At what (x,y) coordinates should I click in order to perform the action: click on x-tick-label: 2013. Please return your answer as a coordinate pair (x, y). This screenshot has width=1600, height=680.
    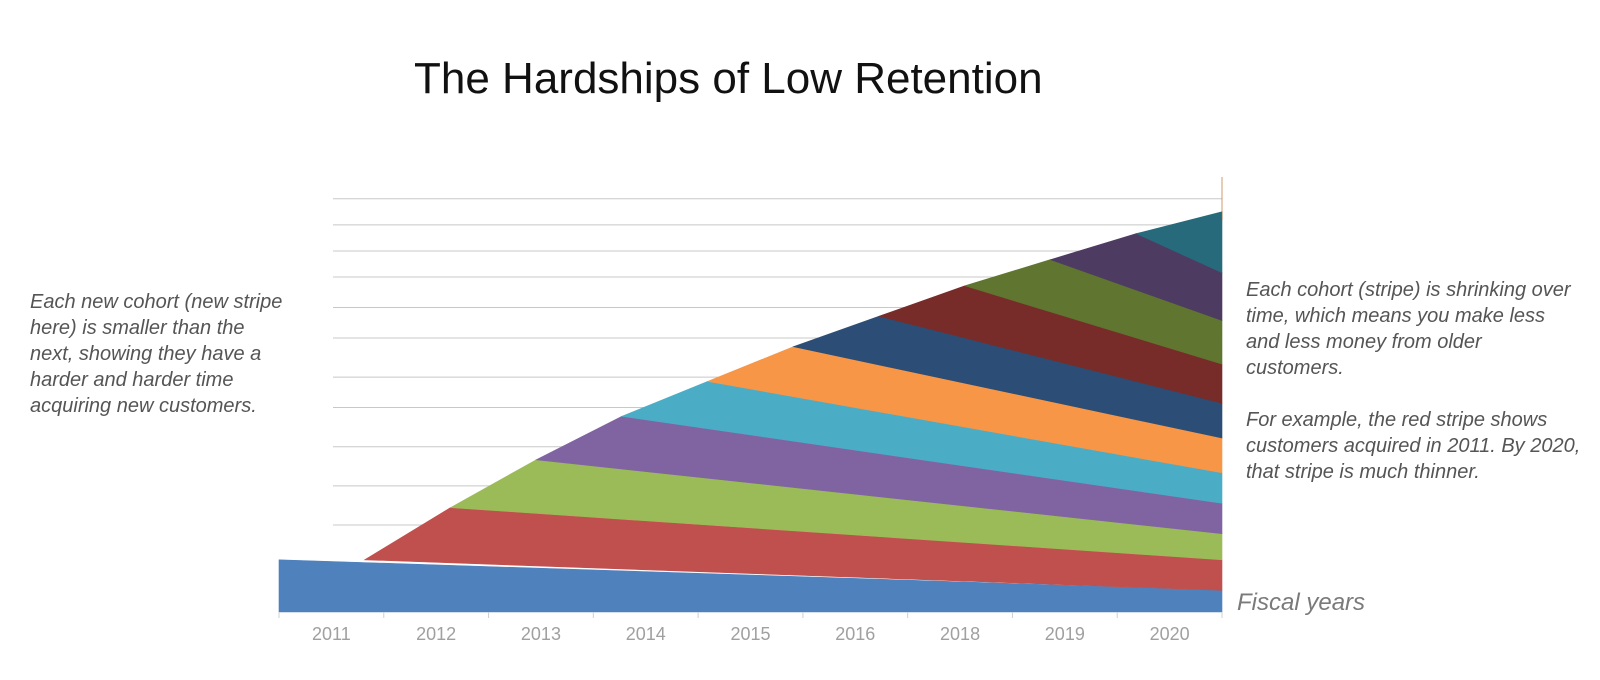
    Looking at the image, I should click on (541, 634).